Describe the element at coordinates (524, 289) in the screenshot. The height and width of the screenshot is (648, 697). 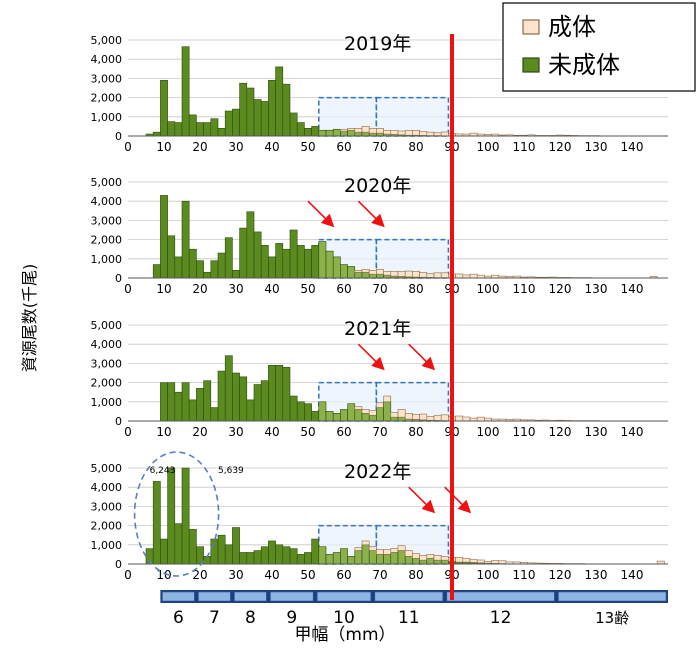
I see `x-tick-label: 110` at that location.